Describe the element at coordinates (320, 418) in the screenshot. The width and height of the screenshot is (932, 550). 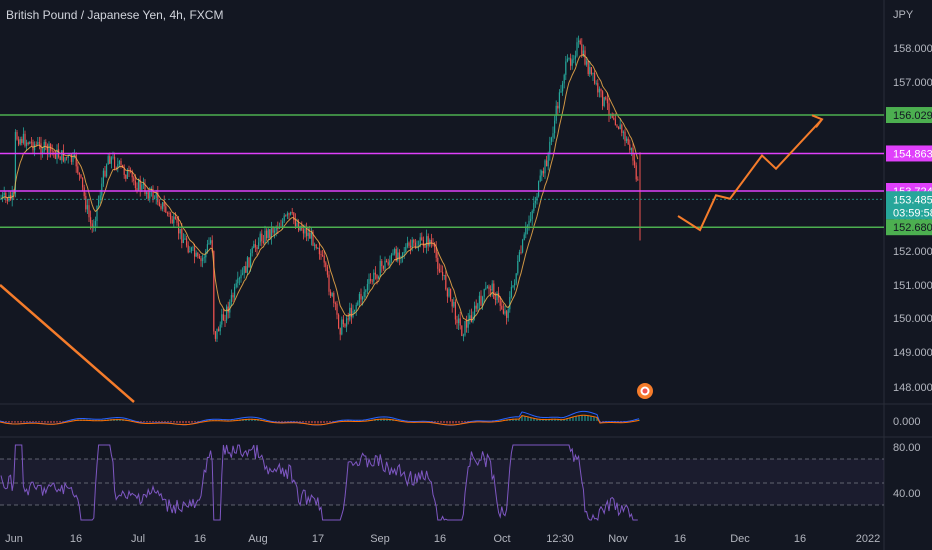
I see `macd-line` at that location.